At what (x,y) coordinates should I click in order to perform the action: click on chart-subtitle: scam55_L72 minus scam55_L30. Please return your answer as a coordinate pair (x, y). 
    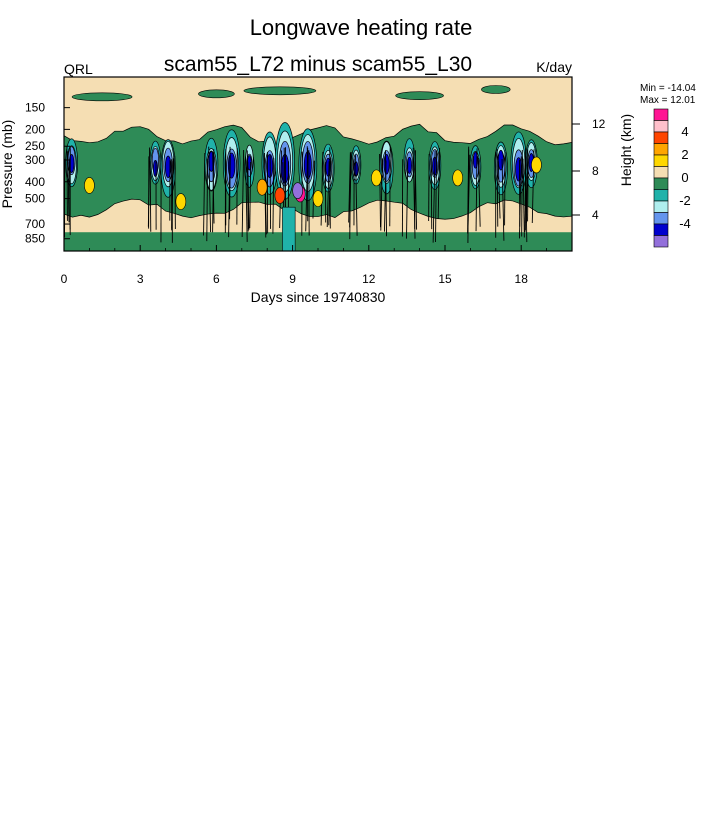
    Looking at the image, I should click on (318, 64).